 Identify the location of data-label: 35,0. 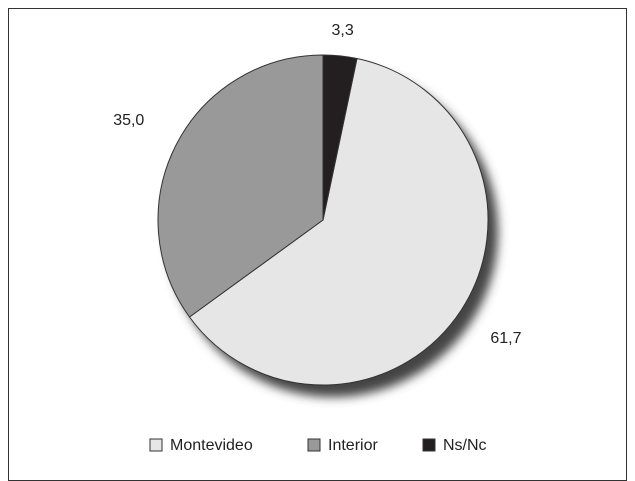
(128, 120).